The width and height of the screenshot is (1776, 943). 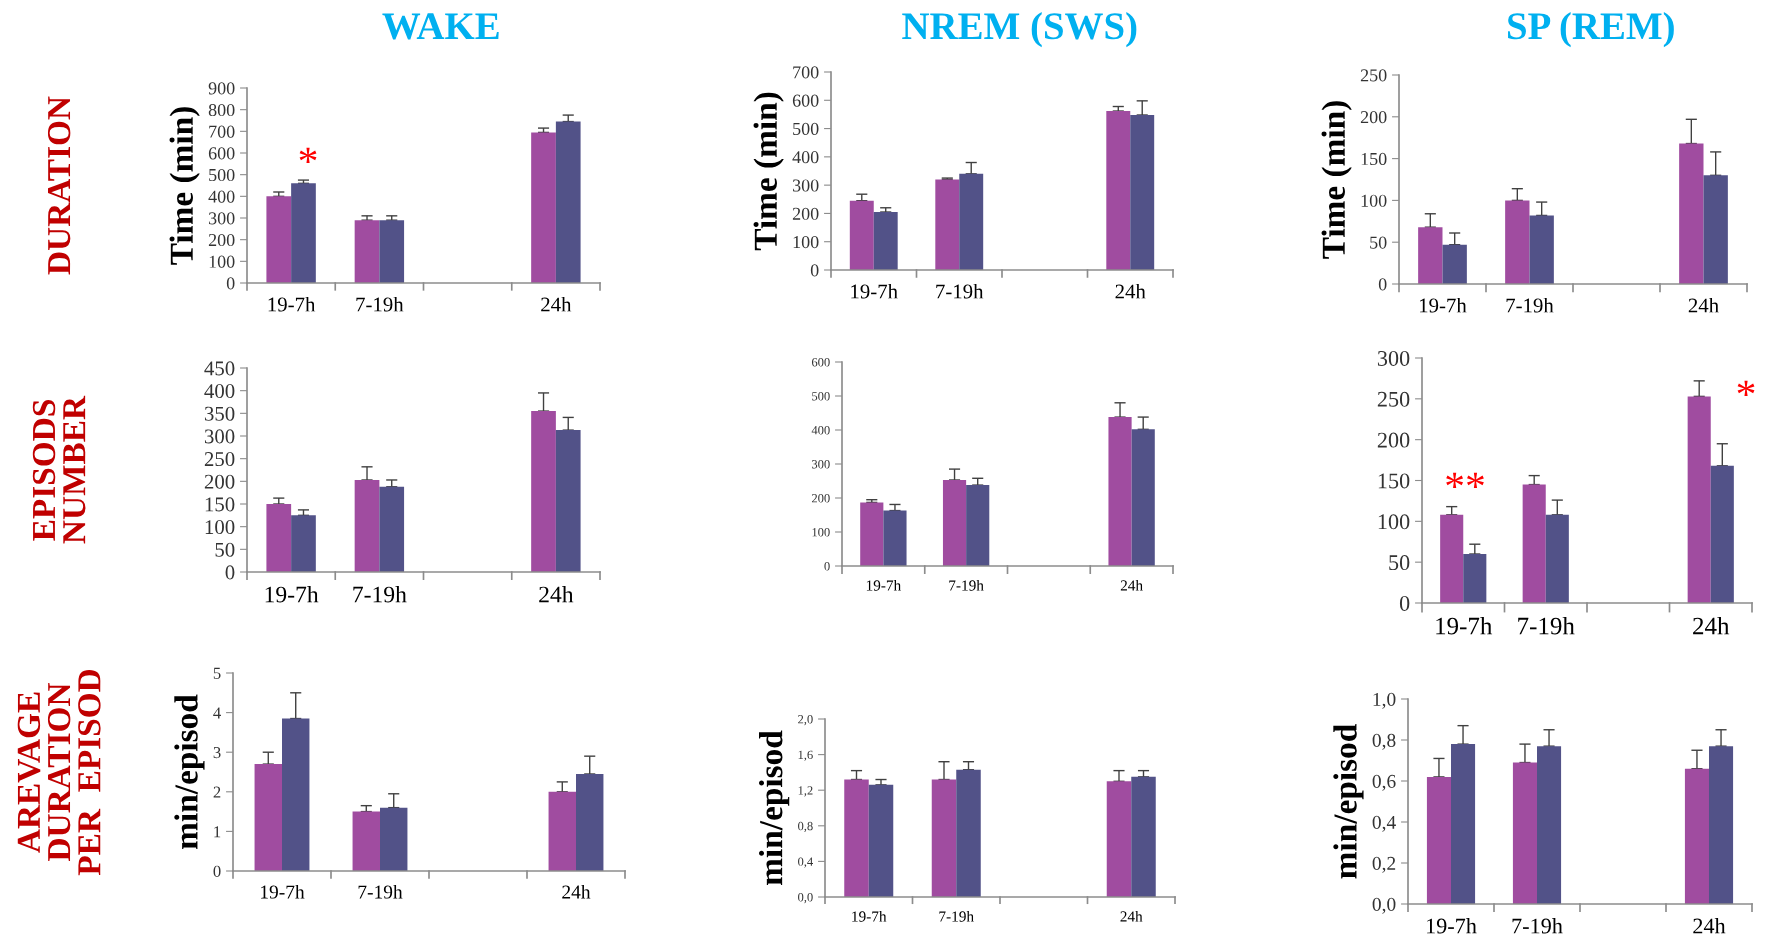 I want to click on y-tick-label: 1,0, so click(x=1384, y=700).